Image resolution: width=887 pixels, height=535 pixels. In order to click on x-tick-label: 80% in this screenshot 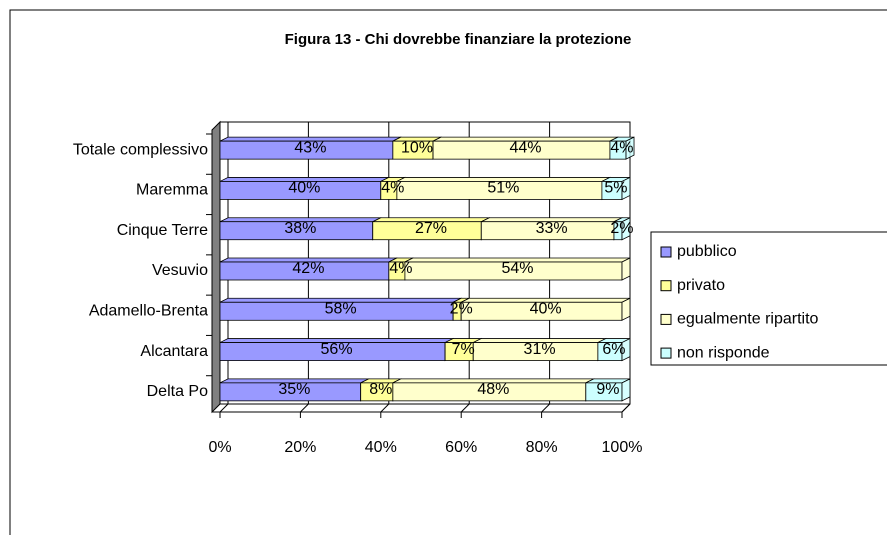, I will do `click(542, 447)`.